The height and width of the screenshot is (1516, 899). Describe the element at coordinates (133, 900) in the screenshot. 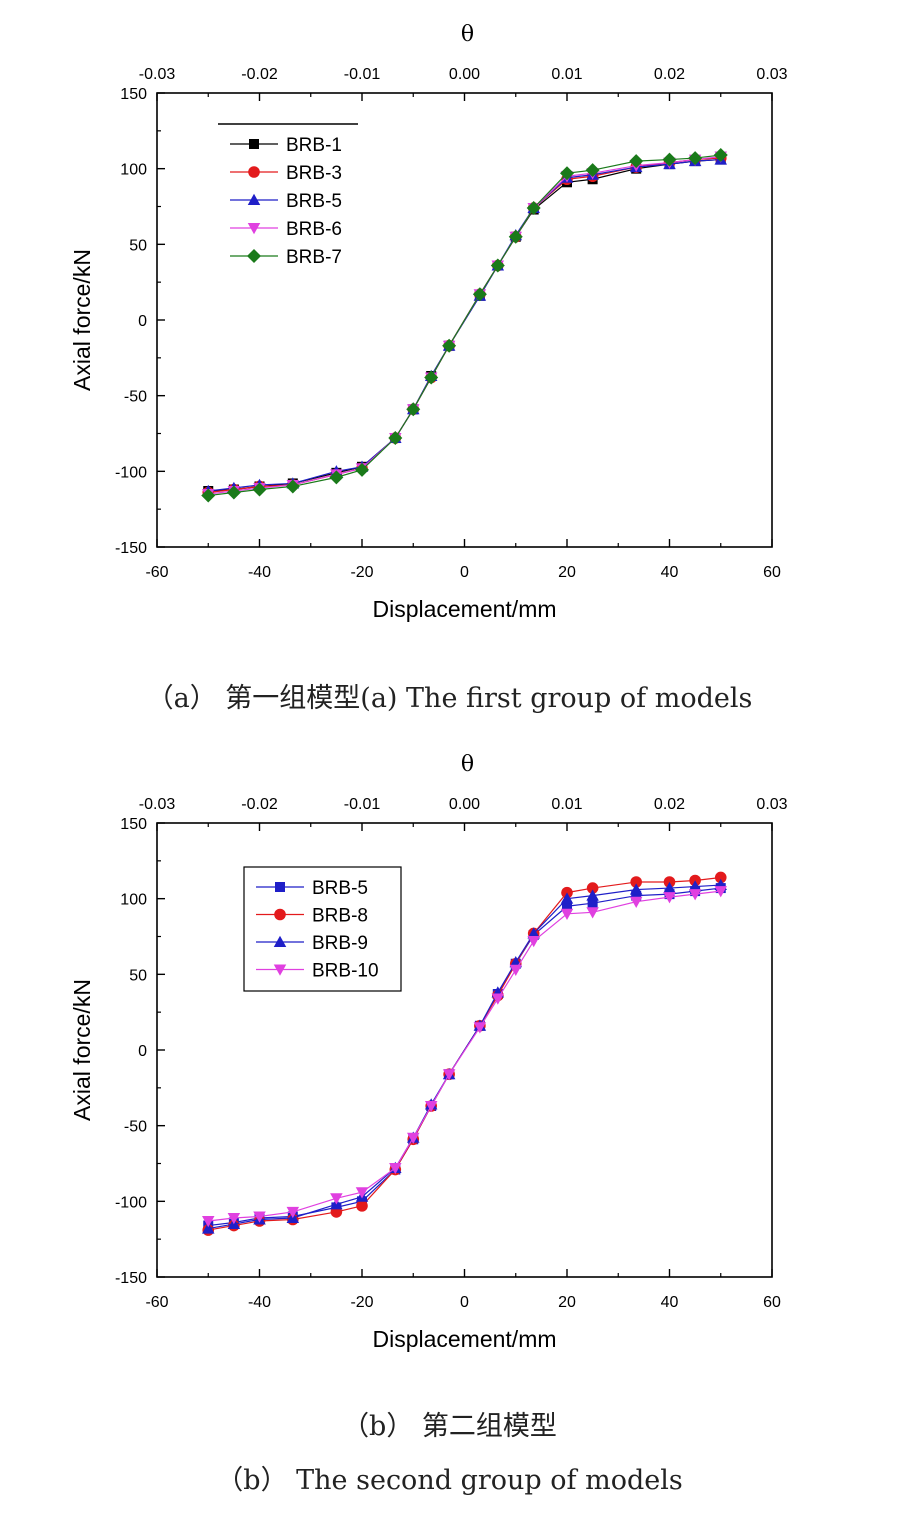

I see `chart-b-y-tick-label: 100` at that location.